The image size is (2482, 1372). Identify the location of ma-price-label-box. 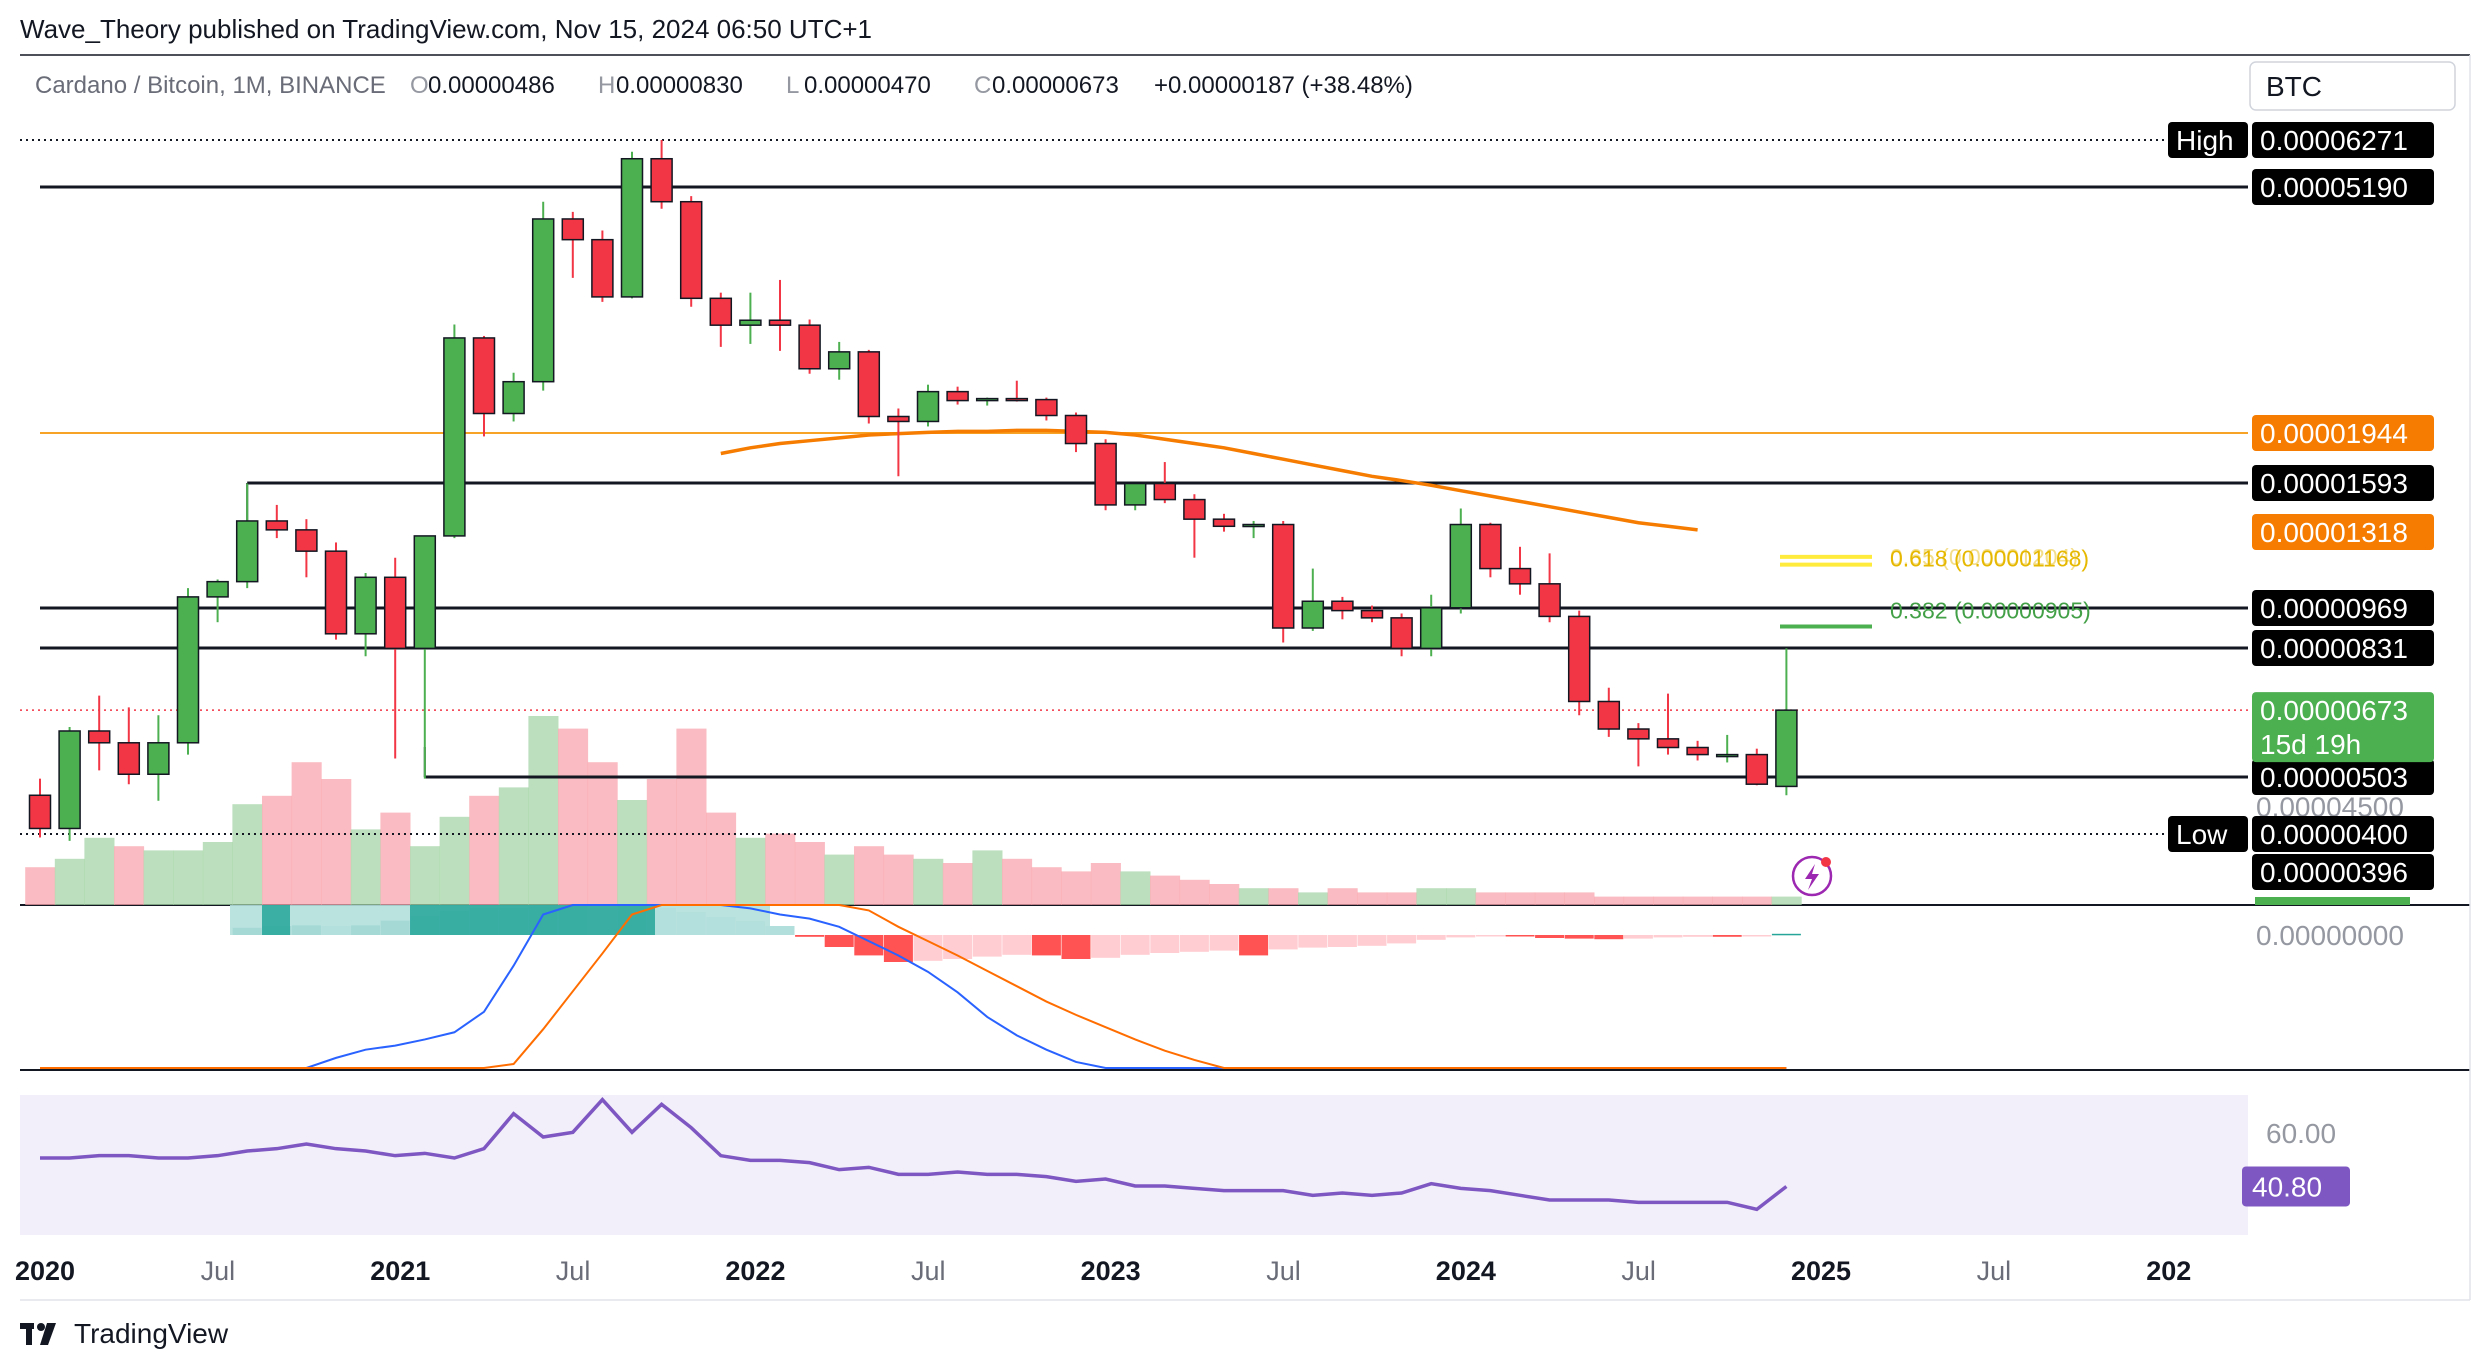
(2343, 532).